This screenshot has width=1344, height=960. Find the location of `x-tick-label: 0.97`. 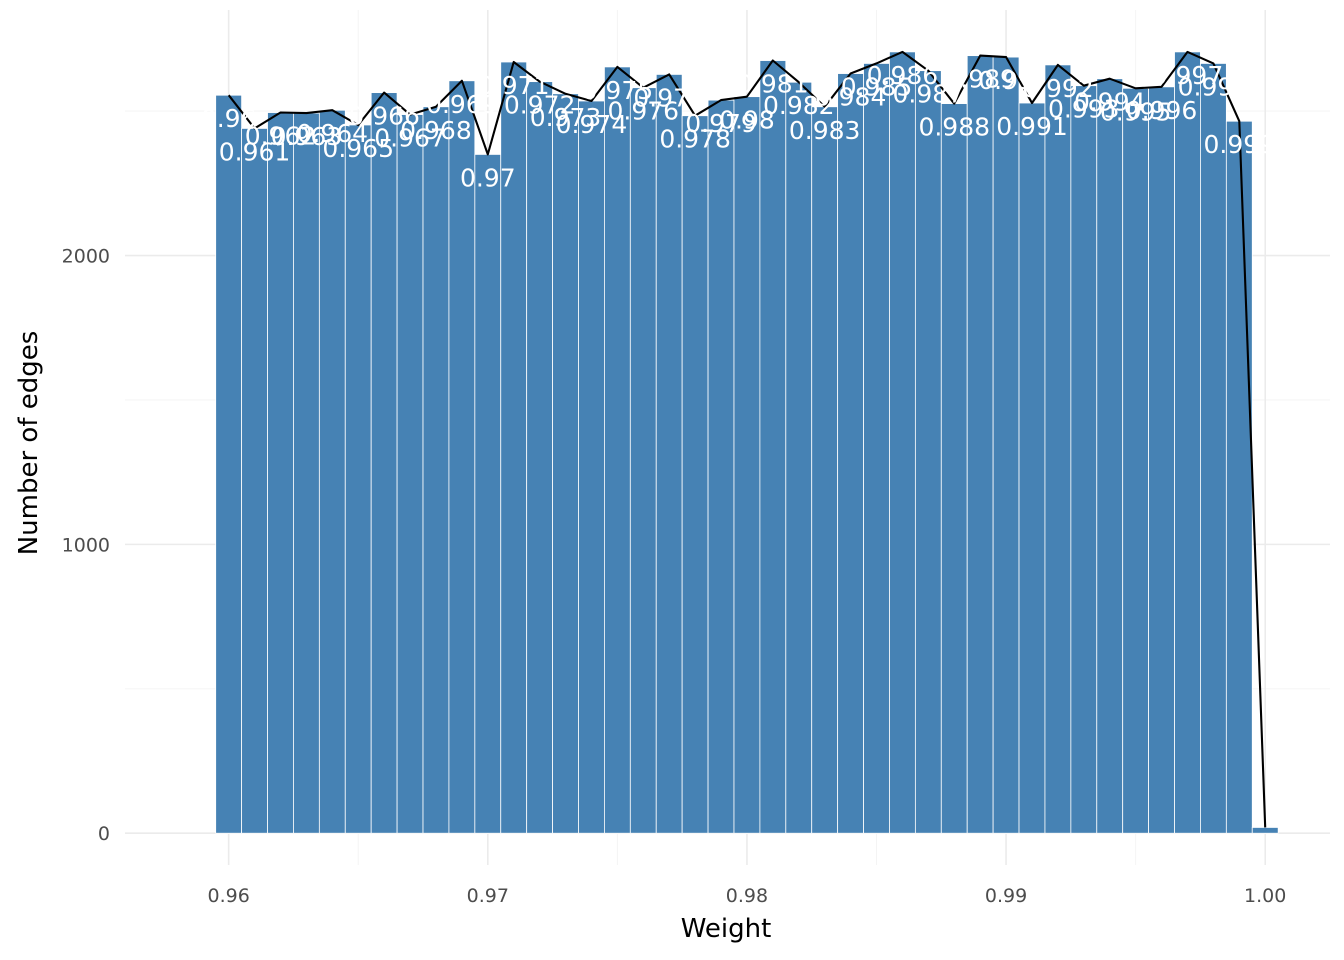

x-tick-label: 0.97 is located at coordinates (488, 896).